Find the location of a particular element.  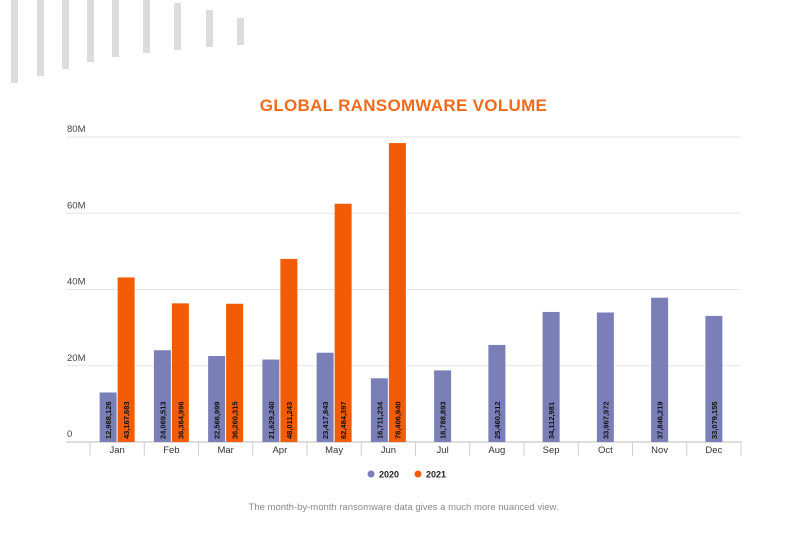

data-label: 62,484,397 is located at coordinates (343, 420).